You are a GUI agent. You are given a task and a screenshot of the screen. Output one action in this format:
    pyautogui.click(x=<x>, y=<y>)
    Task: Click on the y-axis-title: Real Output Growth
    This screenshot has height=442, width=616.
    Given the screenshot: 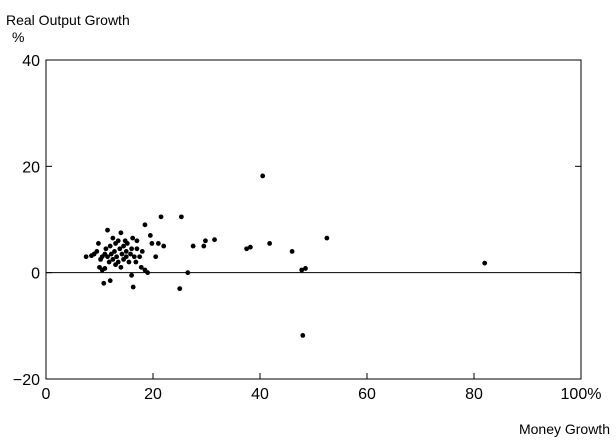 What is the action you would take?
    pyautogui.click(x=68, y=20)
    